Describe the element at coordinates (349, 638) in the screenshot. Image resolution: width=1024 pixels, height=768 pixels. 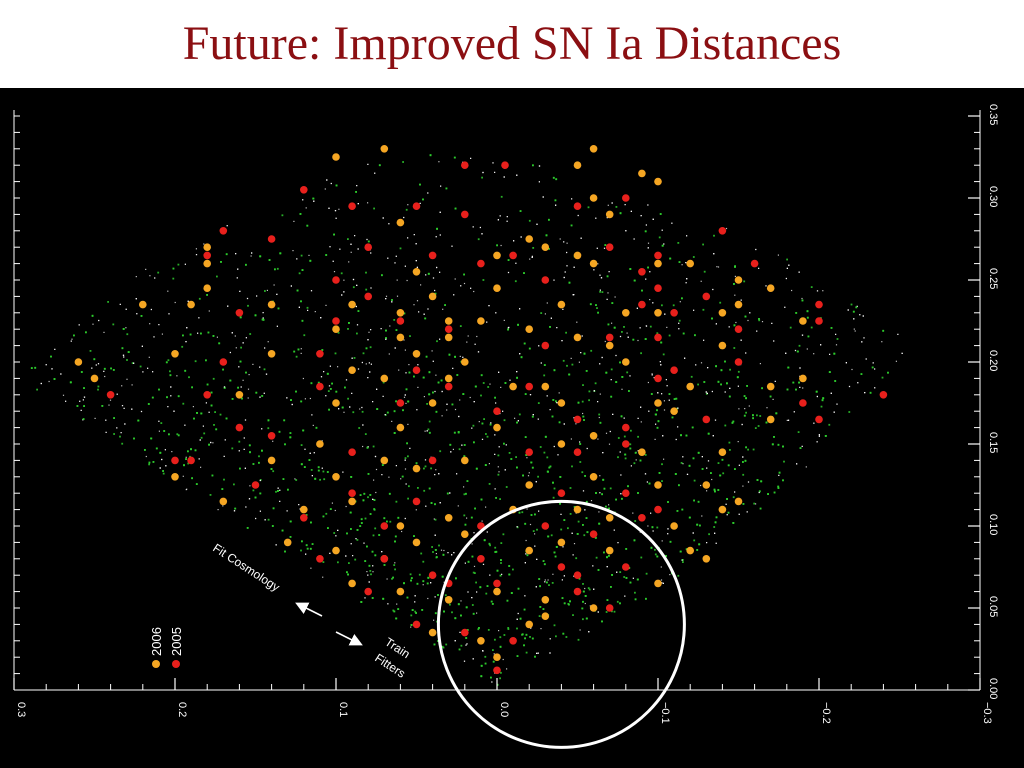
I see `arrow-to-train-fitters` at that location.